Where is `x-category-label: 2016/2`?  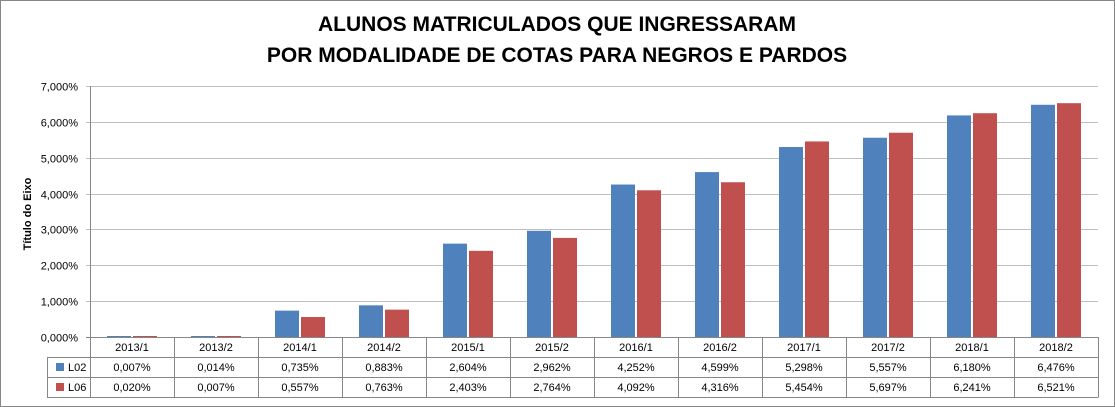
x-category-label: 2016/2 is located at coordinates (720, 348).